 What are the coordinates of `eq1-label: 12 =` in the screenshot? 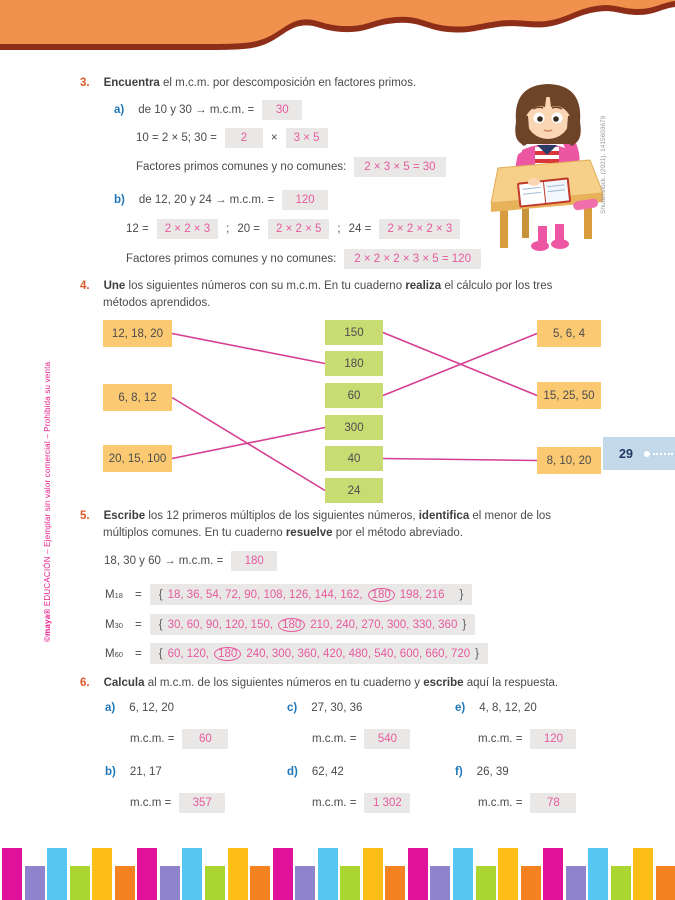 It's located at (137, 228).